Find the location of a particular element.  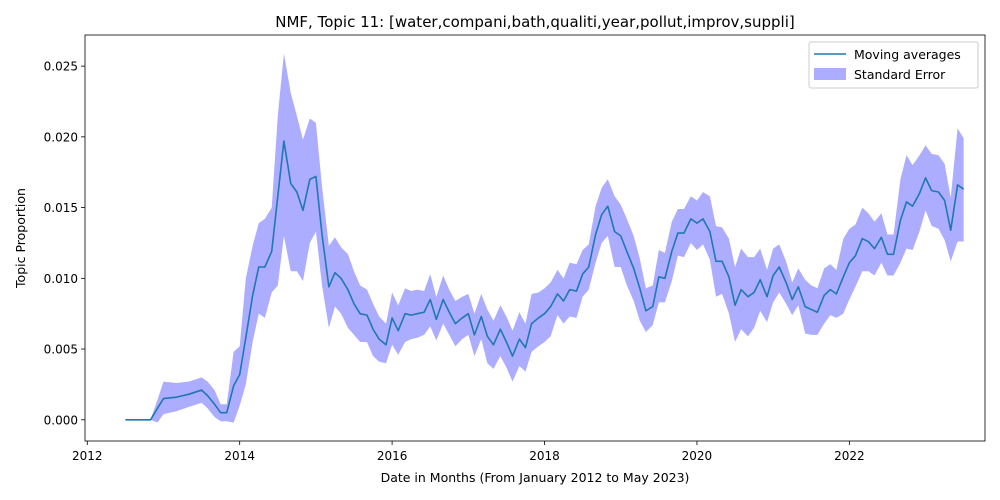

y-axis-ticks: 0.000 0.005 0.010 0.015 0.020 0.025 is located at coordinates (64, 243).